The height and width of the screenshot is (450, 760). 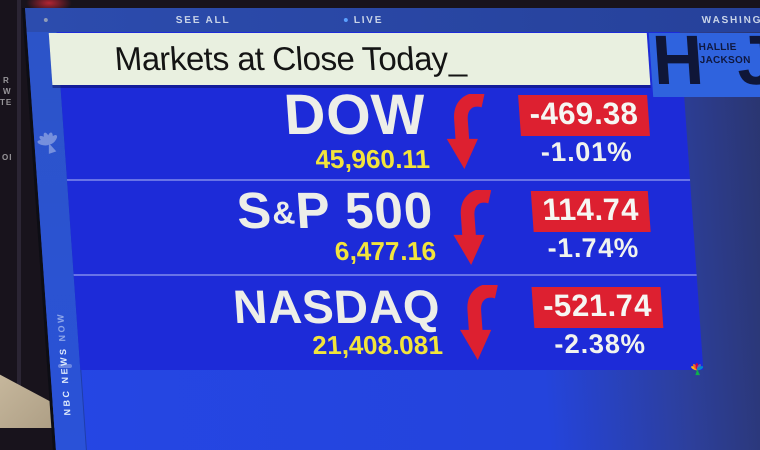 I want to click on change-percent: -1.74%, so click(x=593, y=248).